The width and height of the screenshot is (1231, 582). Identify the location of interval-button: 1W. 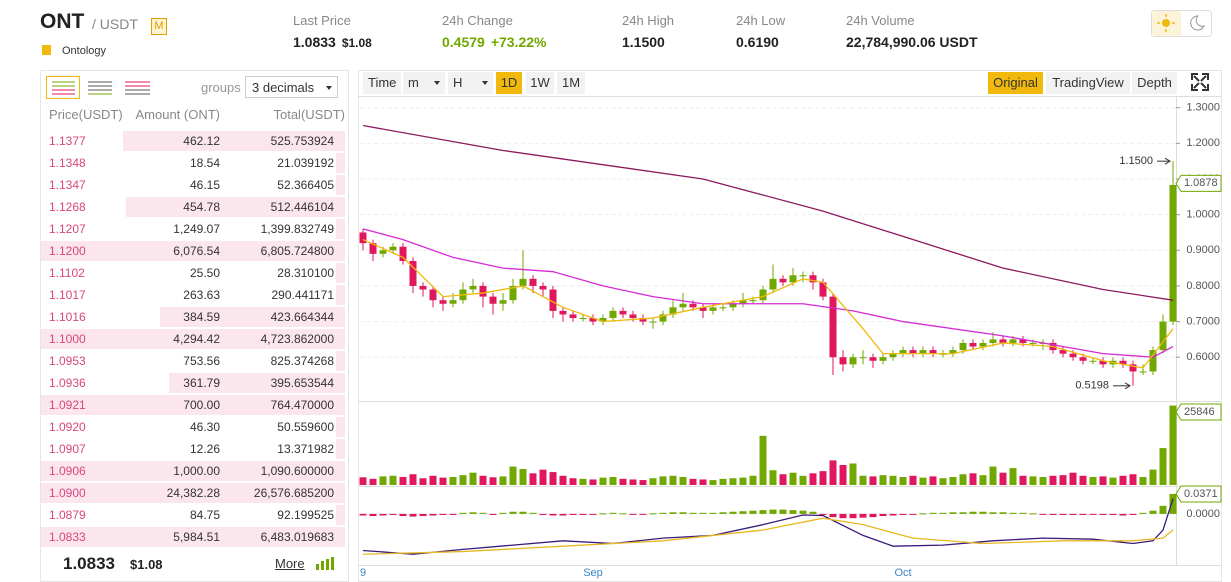
(540, 83).